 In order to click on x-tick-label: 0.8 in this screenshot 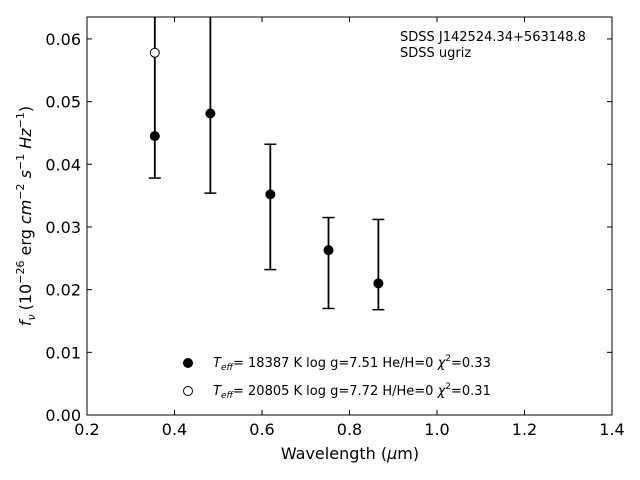, I will do `click(349, 429)`.